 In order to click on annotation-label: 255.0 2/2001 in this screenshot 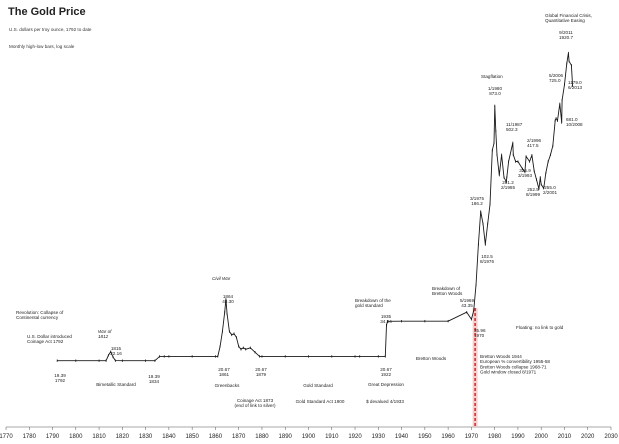, I will do `click(550, 190)`.